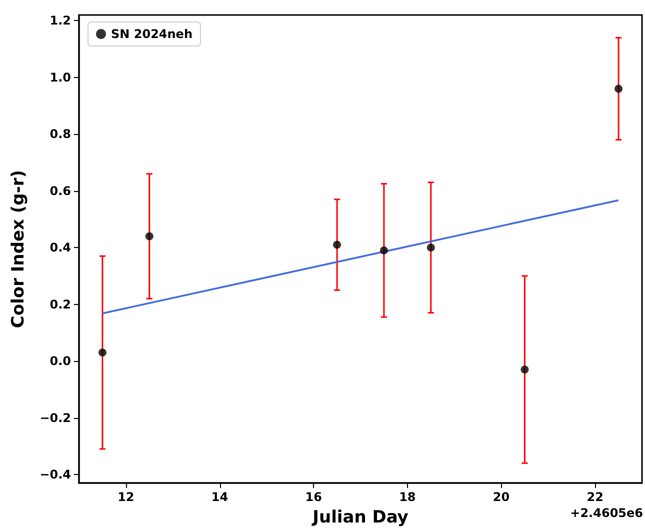 This screenshot has height=531, width=645. Describe the element at coordinates (60, 191) in the screenshot. I see `y-tick-label: 0.6` at that location.